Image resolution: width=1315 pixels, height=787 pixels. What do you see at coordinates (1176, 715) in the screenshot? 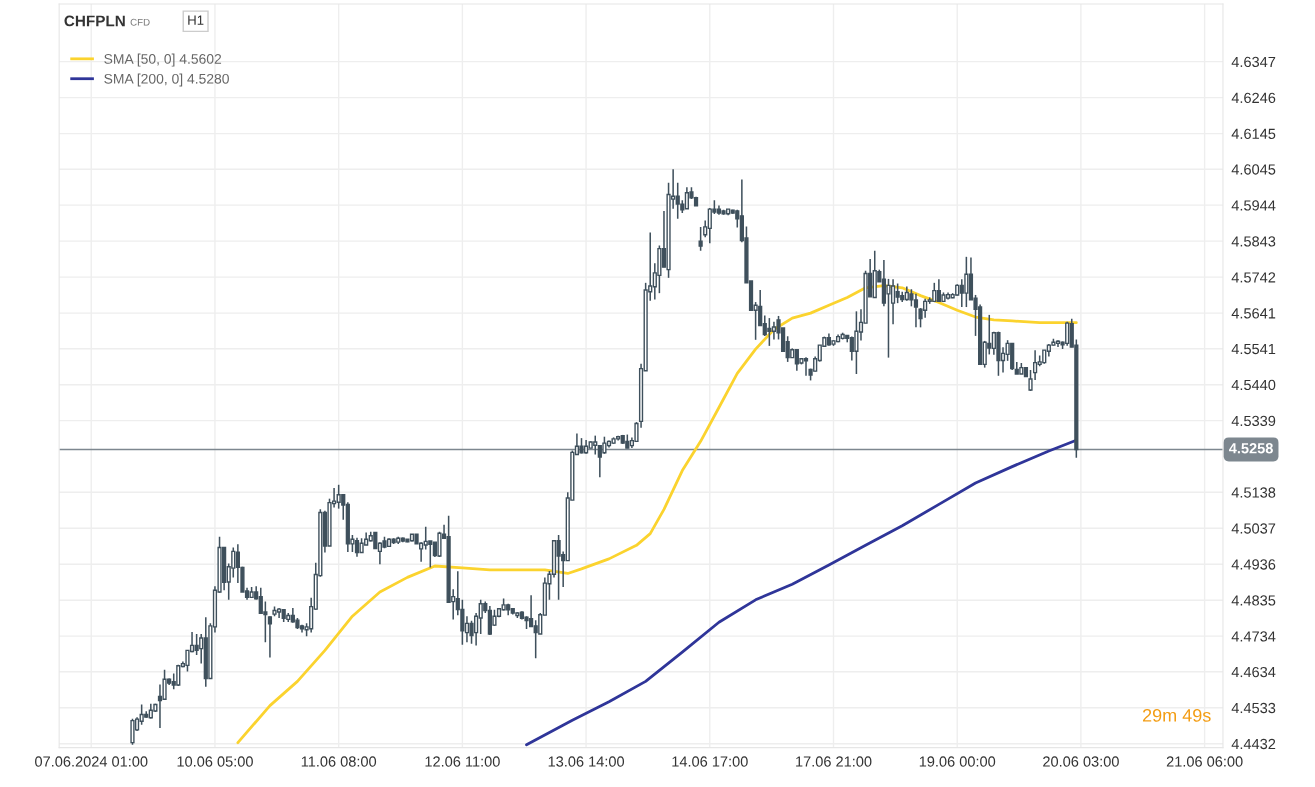
I see `annotation: 29m 49s` at bounding box center [1176, 715].